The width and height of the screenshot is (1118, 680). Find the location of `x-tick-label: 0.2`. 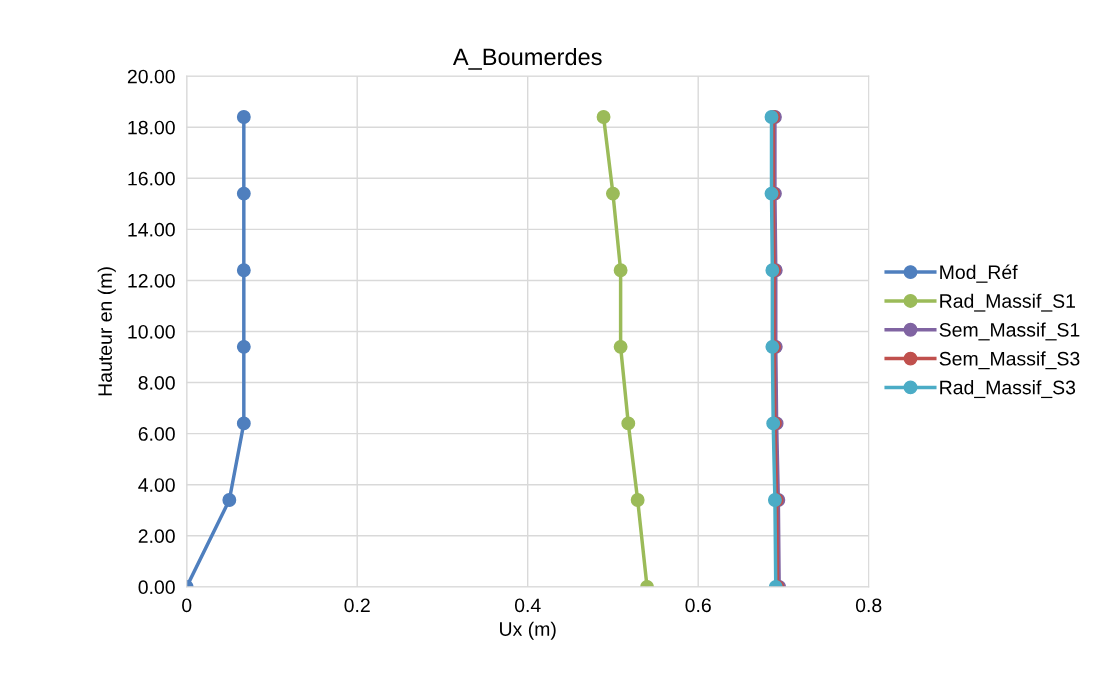

x-tick-label: 0.2 is located at coordinates (357, 605).